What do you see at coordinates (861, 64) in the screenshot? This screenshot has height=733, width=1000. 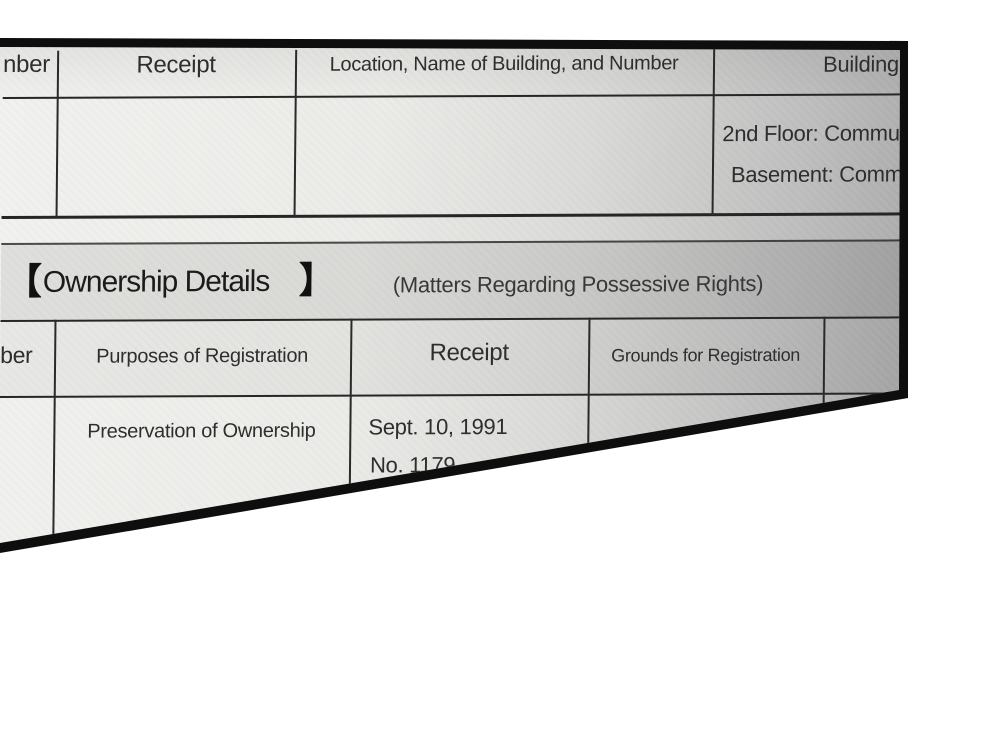 I see `building-table-building-header-partial: Building` at bounding box center [861, 64].